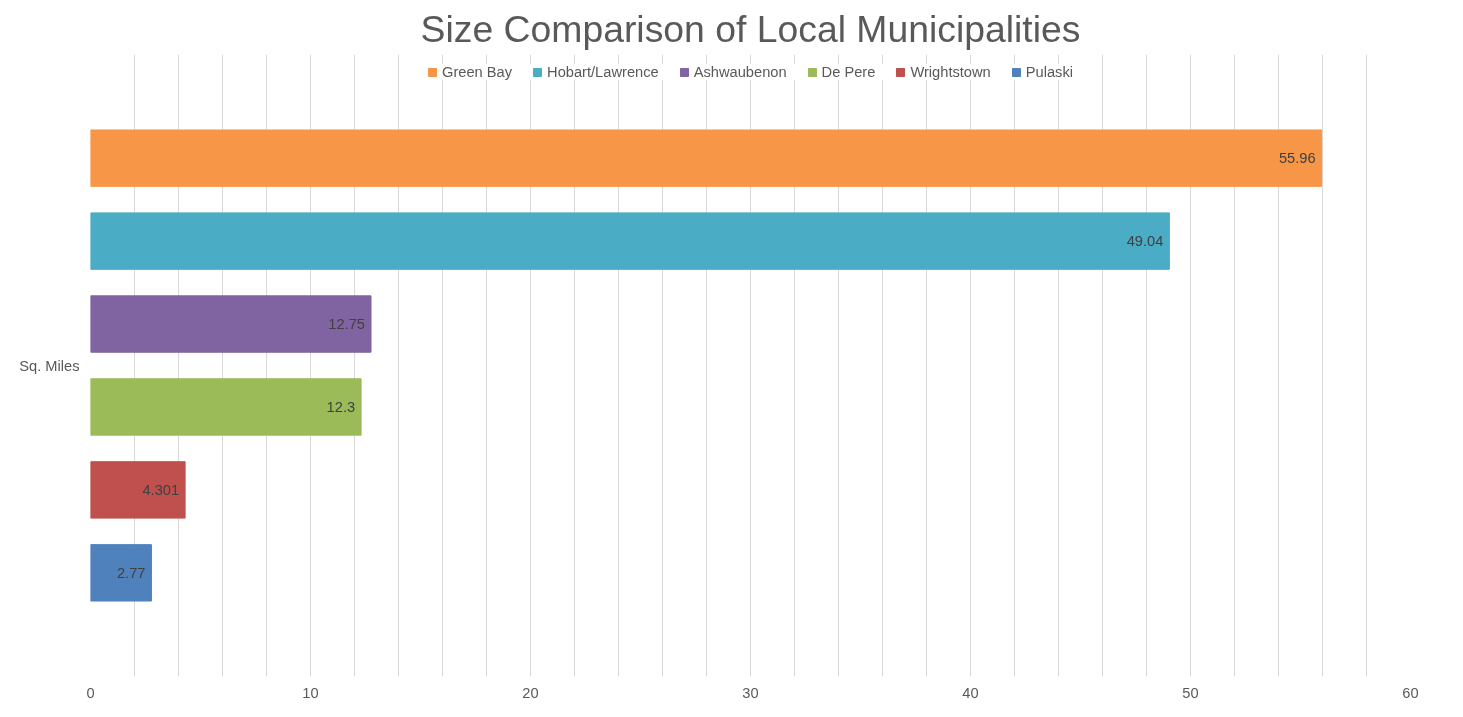  Describe the element at coordinates (1145, 241) in the screenshot. I see `data-label: 49.04` at that location.